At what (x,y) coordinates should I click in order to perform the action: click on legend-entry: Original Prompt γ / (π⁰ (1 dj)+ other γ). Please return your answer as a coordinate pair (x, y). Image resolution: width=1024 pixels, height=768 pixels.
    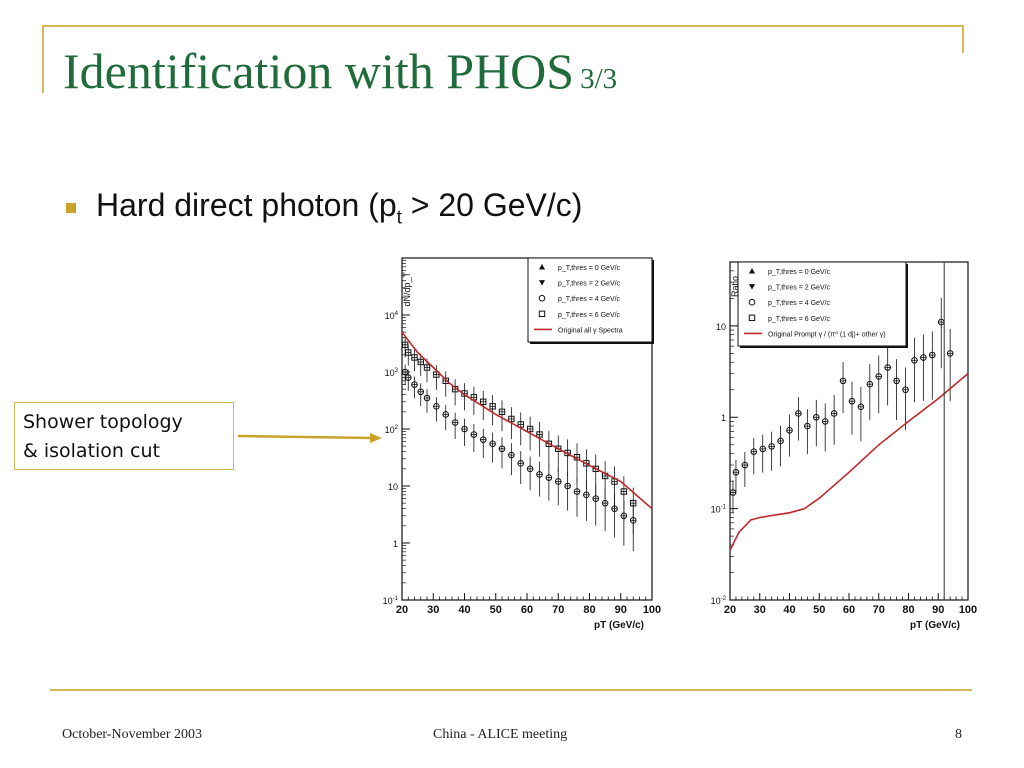
    Looking at the image, I should click on (827, 334).